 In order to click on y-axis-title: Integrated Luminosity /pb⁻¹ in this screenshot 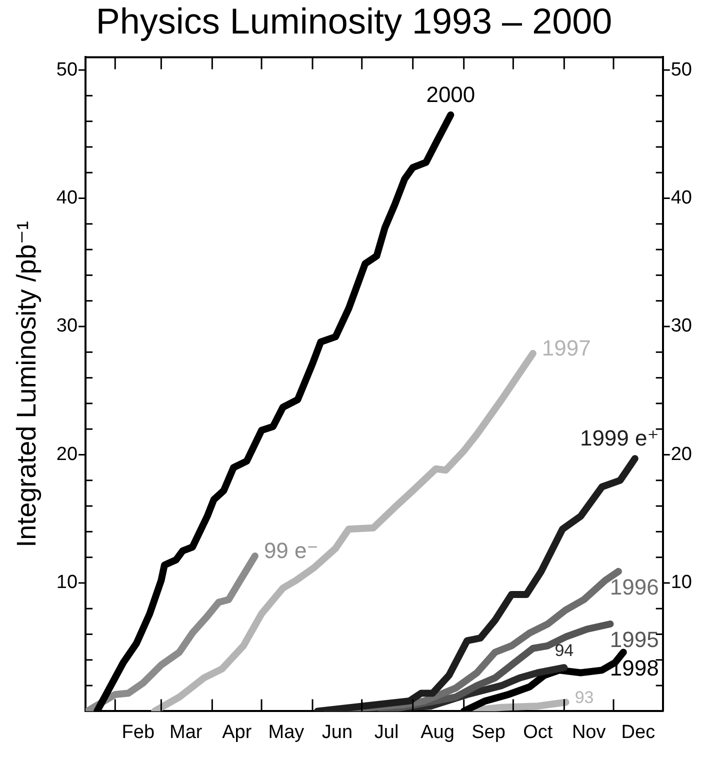, I will do `click(27, 384)`.